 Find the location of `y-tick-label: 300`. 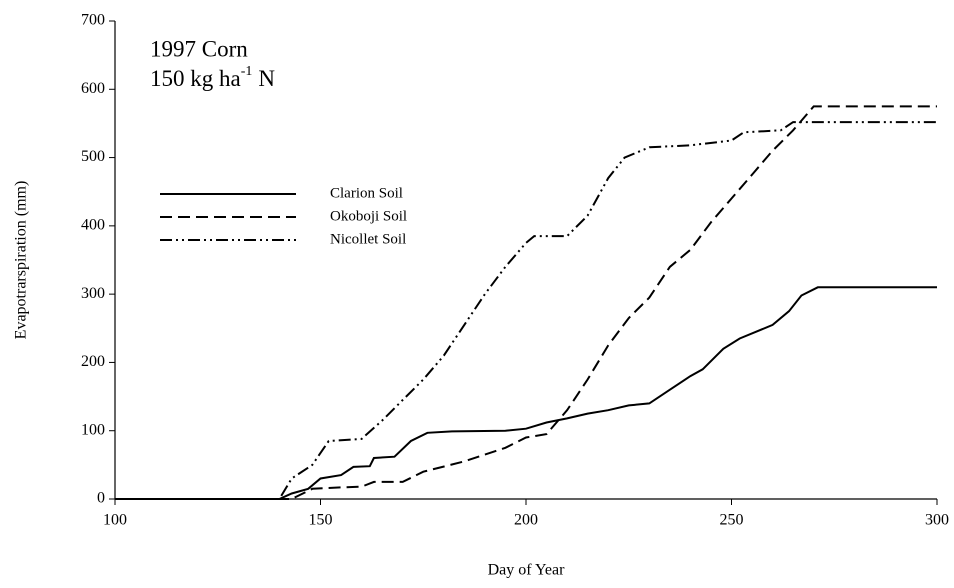

y-tick-label: 300 is located at coordinates (93, 293).